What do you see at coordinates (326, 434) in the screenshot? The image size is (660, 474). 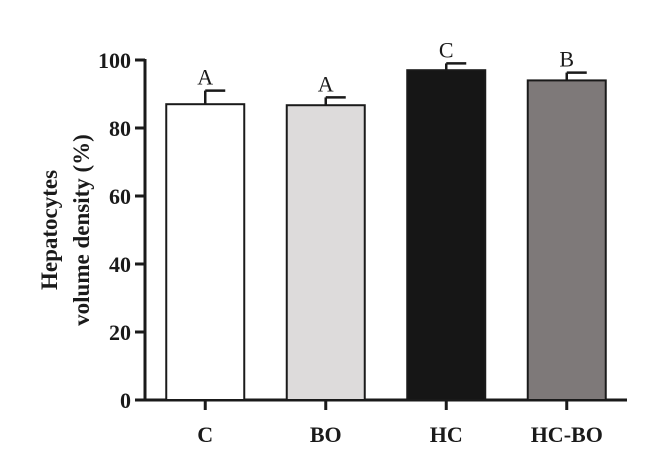 I see `x-tick-label-bo: BO` at bounding box center [326, 434].